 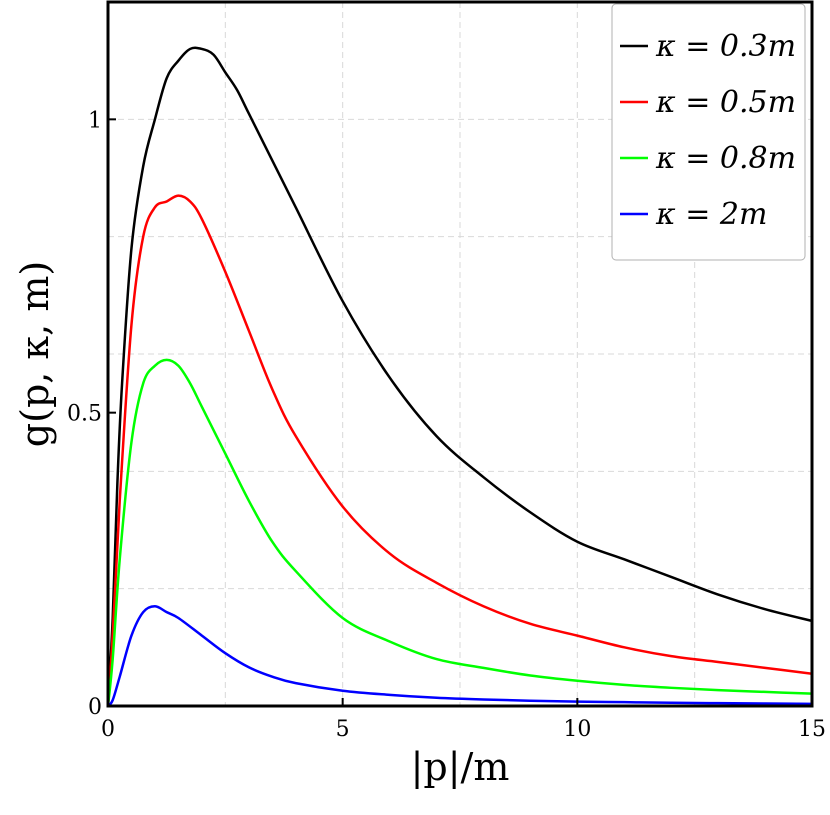 What do you see at coordinates (108, 729) in the screenshot?
I see `x-tick-label: 0` at bounding box center [108, 729].